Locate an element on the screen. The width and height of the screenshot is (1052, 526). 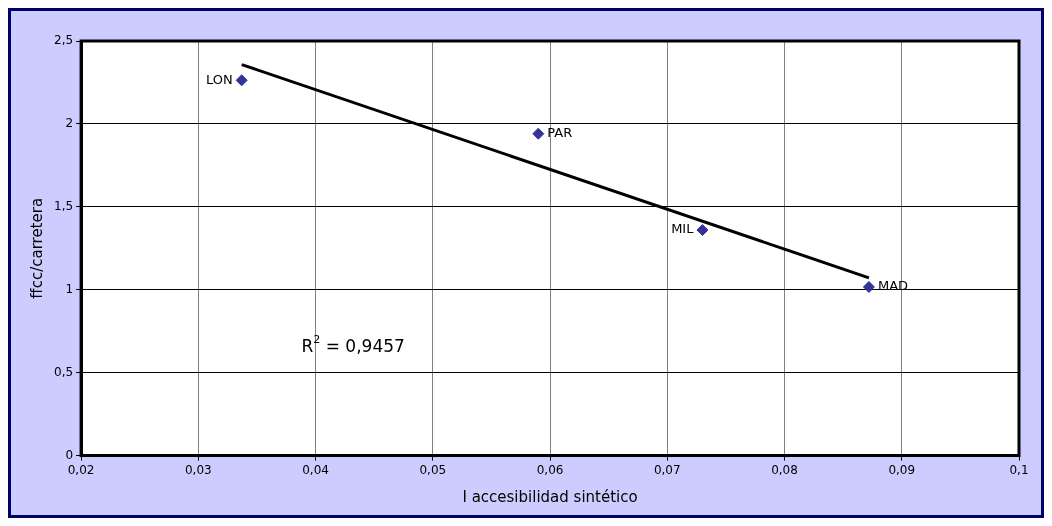
x-tick-label: 0,02 is located at coordinates (81, 469).